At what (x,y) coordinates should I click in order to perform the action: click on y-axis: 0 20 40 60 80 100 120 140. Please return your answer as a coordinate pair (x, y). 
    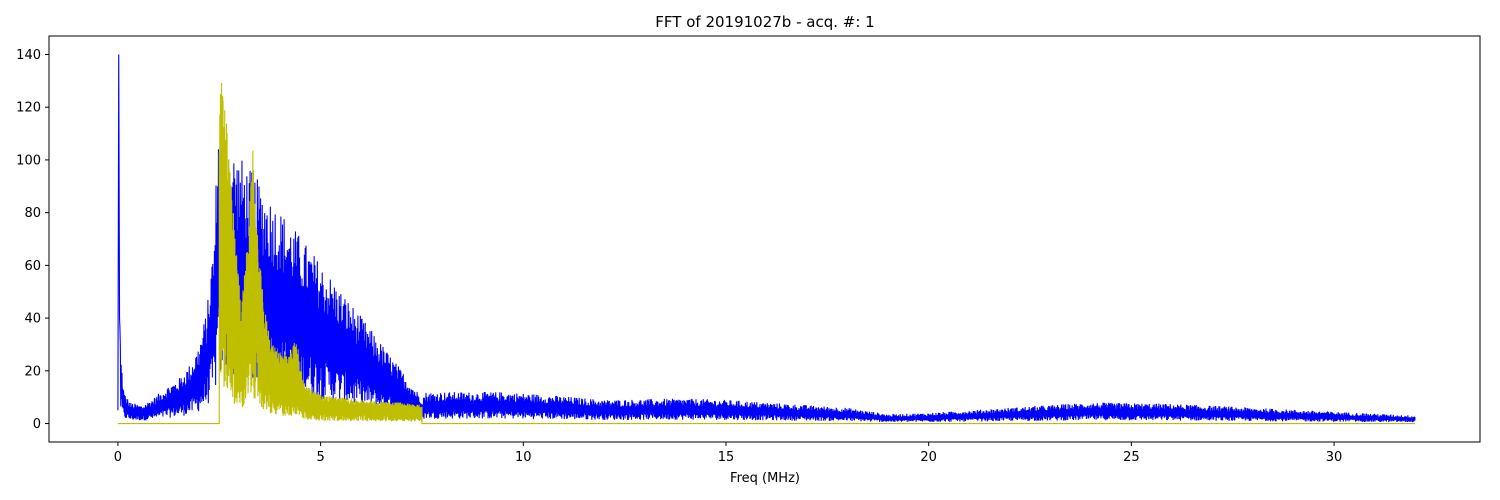
    Looking at the image, I should click on (32, 240).